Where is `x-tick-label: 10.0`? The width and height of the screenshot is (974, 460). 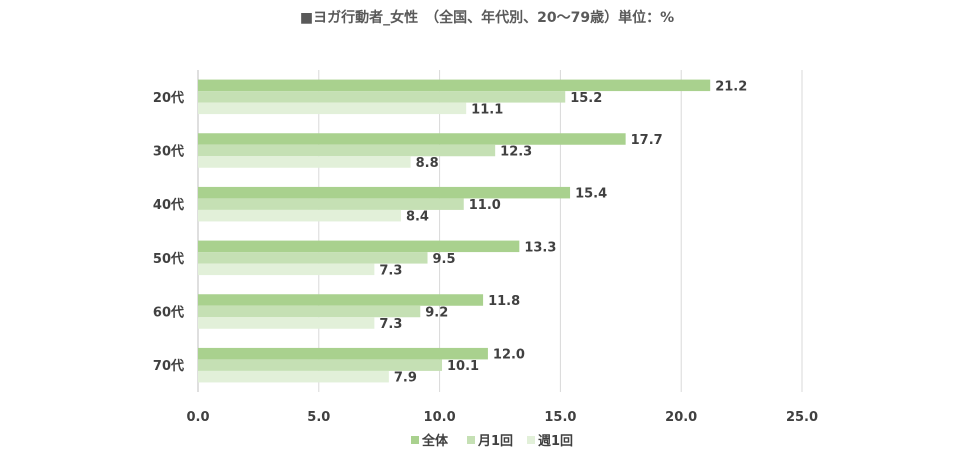 x-tick-label: 10.0 is located at coordinates (440, 417).